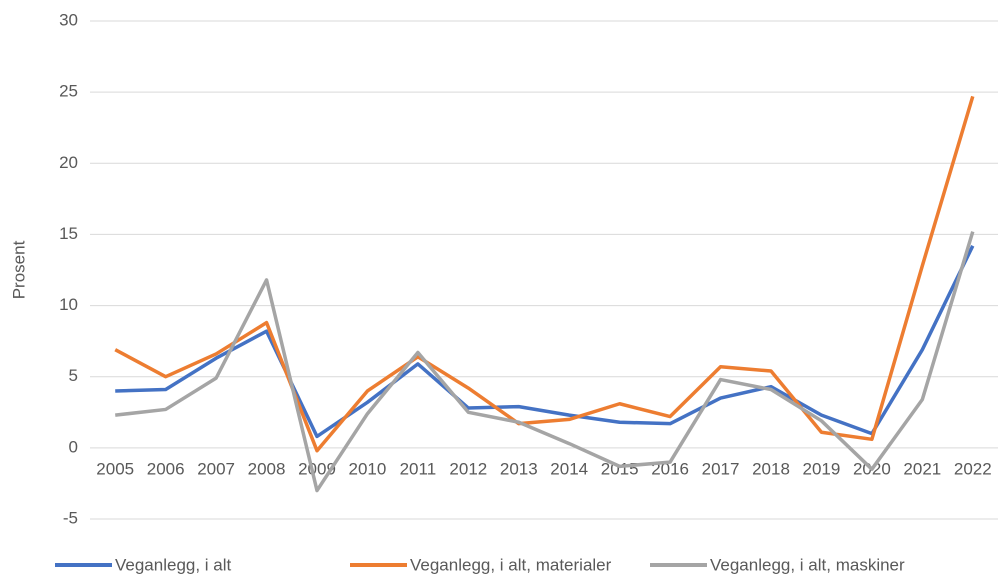 The image size is (1003, 583). What do you see at coordinates (68, 233) in the screenshot?
I see `y-tick-label: 15` at bounding box center [68, 233].